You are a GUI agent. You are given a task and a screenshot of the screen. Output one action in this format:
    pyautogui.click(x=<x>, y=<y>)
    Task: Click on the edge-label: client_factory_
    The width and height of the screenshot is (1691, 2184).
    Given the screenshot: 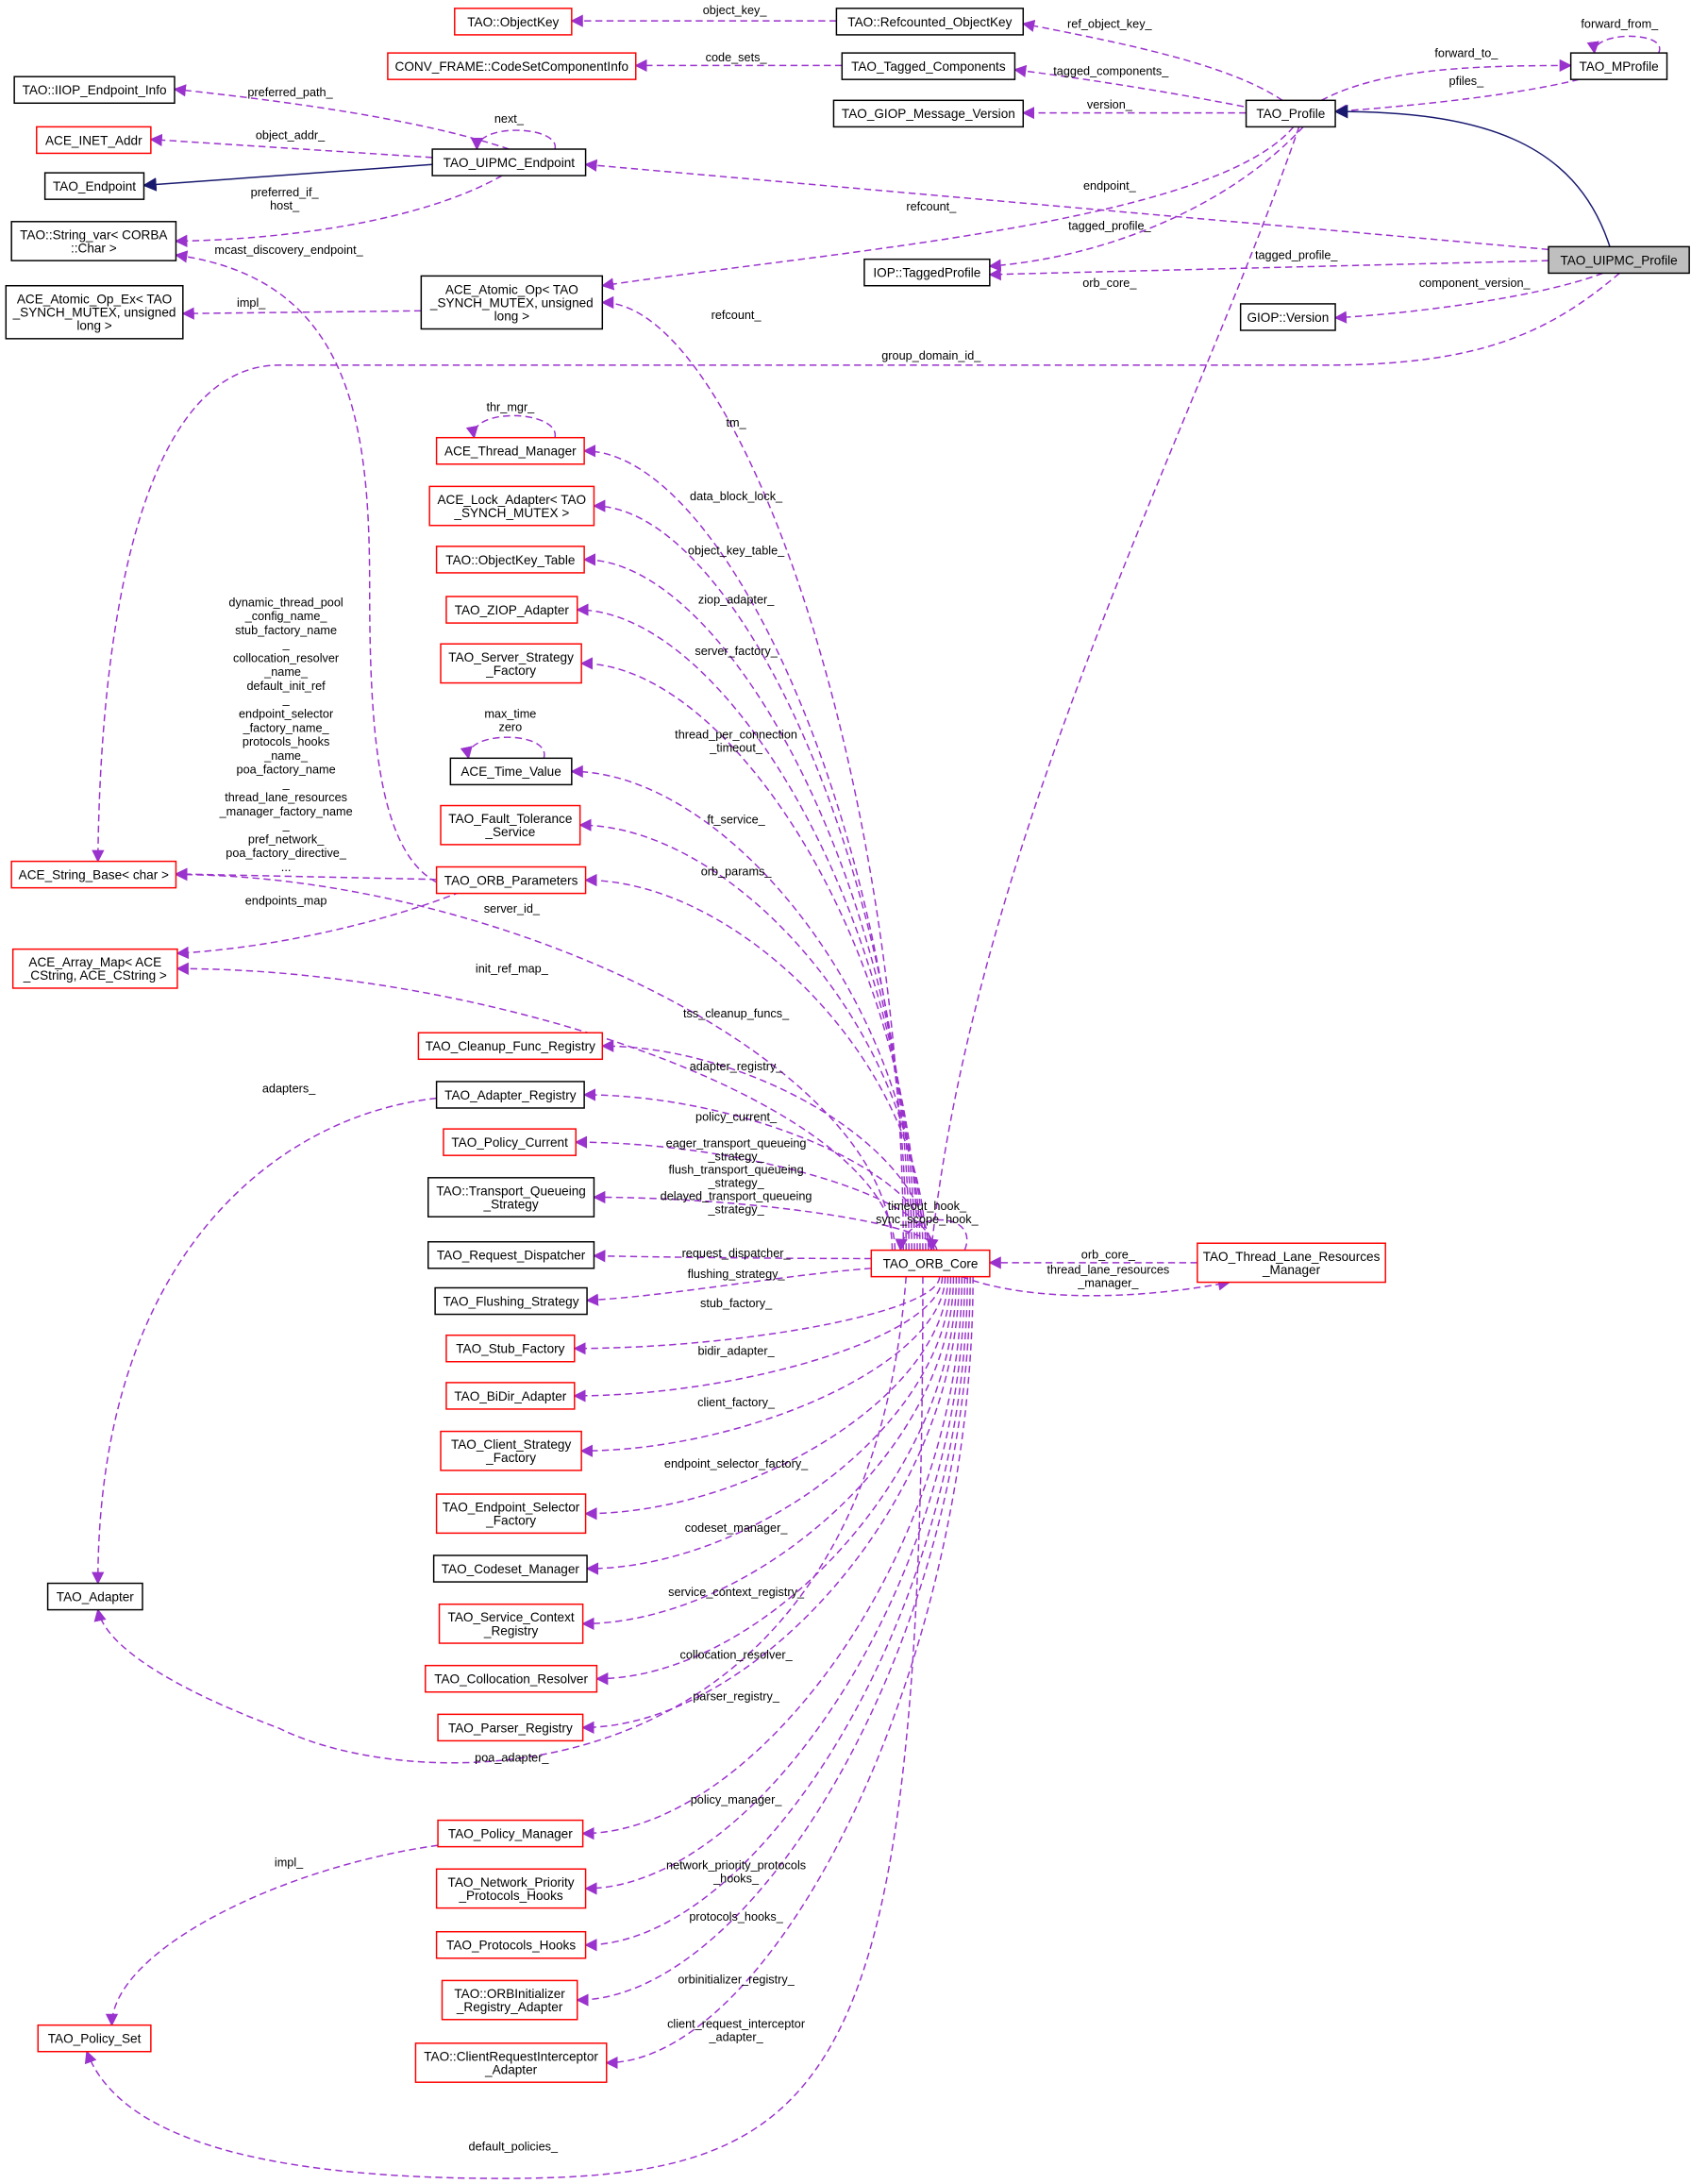 What is the action you would take?
    pyautogui.click(x=737, y=1402)
    